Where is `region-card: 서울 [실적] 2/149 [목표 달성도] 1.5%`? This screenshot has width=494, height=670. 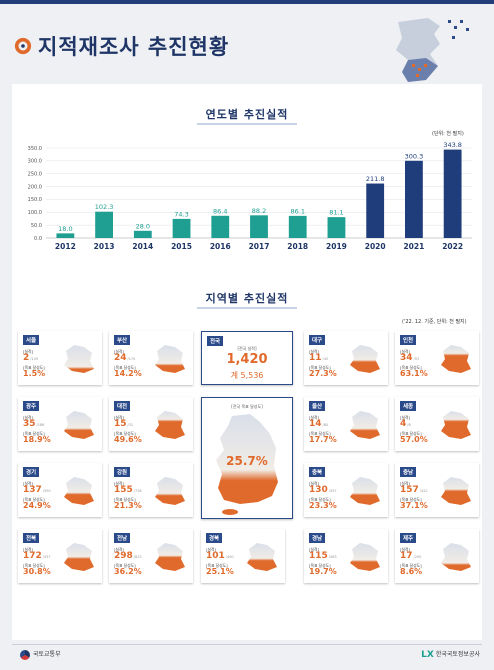
region-card: 서울 [실적] 2/149 [목표 달성도] 1.5% is located at coordinates (60, 358).